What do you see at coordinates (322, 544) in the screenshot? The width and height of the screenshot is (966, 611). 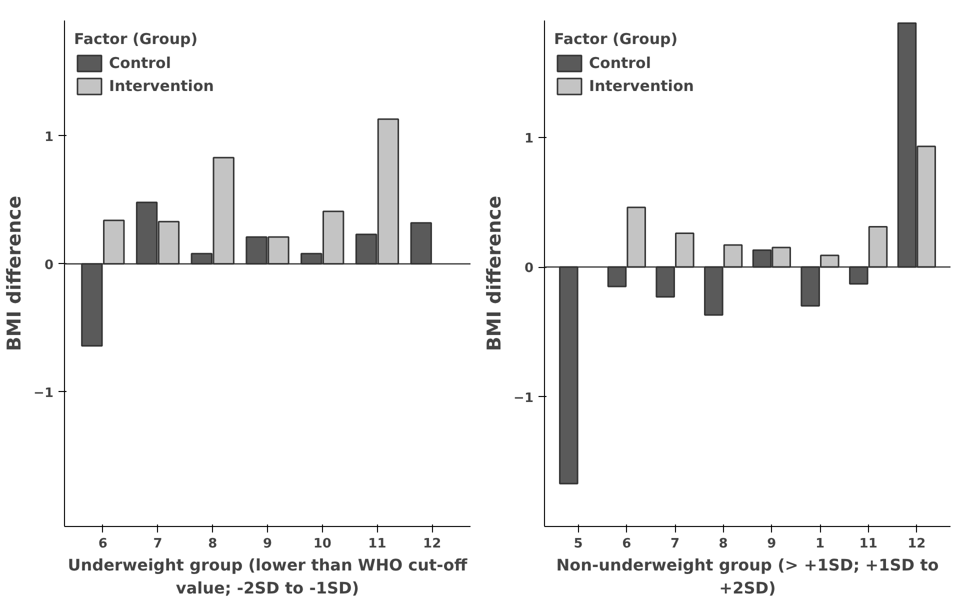 I see `x-tick-label: 10` at bounding box center [322, 544].